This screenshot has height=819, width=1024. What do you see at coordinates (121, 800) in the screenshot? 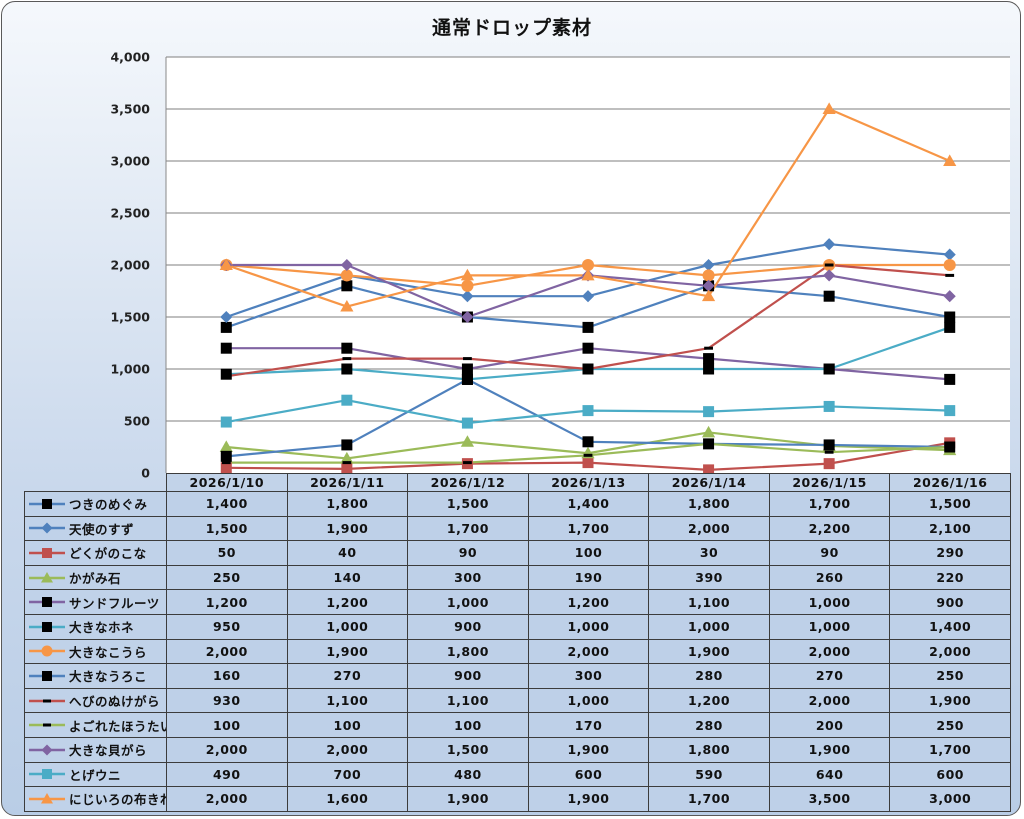
I see `legend-label: にじいろの布きれ` at bounding box center [121, 800].